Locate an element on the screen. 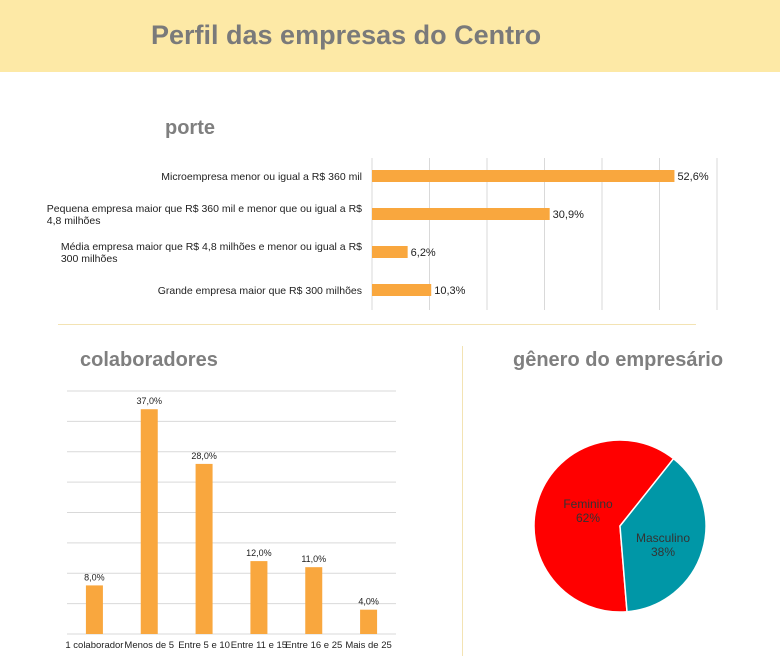 This screenshot has height=667, width=780. colab-category-label: Entre 11 e 15 is located at coordinates (259, 645).